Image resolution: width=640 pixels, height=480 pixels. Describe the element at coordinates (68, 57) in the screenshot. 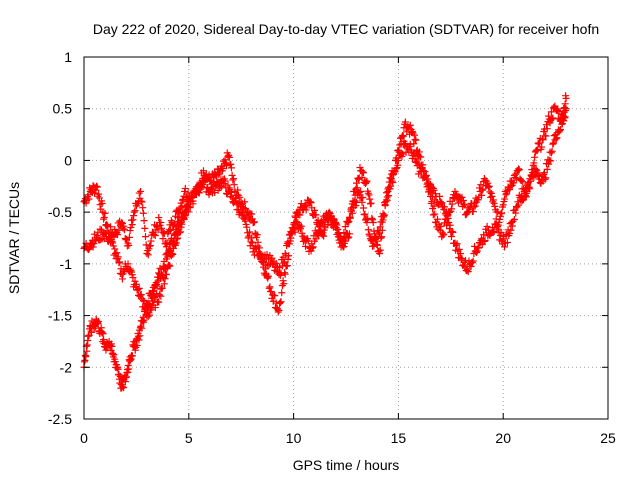

I see `y-tick-label: 1` at that location.